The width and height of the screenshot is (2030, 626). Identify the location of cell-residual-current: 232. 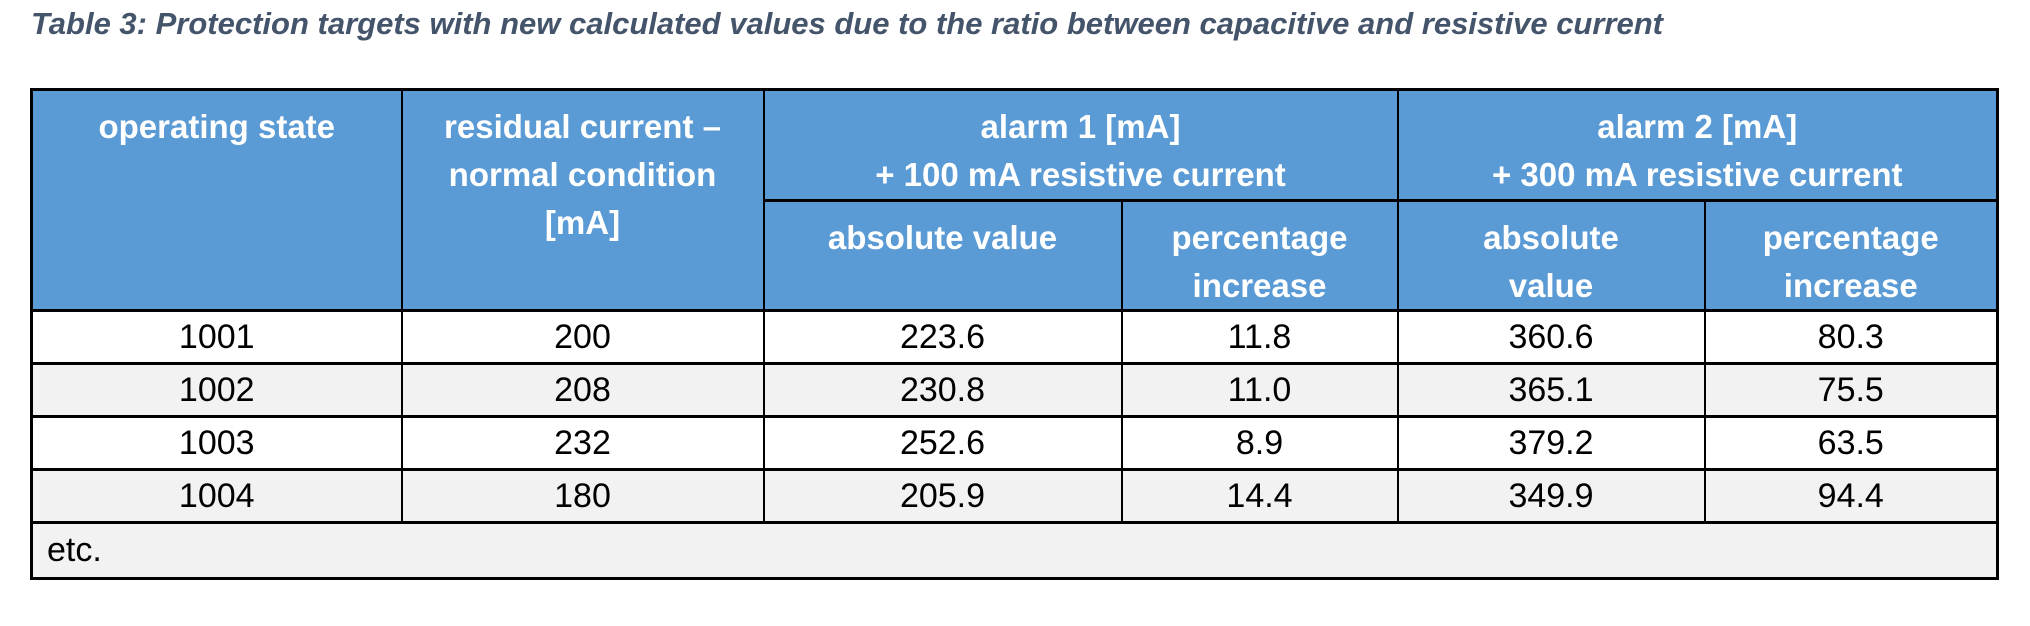
(582, 443).